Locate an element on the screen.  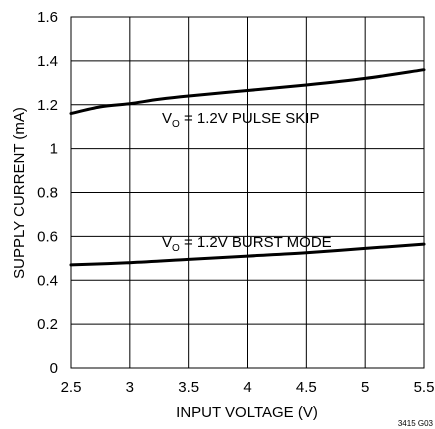
x-axis-ticks: 2.5 3 3.5 4 4.5 5 5.5 is located at coordinates (248, 387).